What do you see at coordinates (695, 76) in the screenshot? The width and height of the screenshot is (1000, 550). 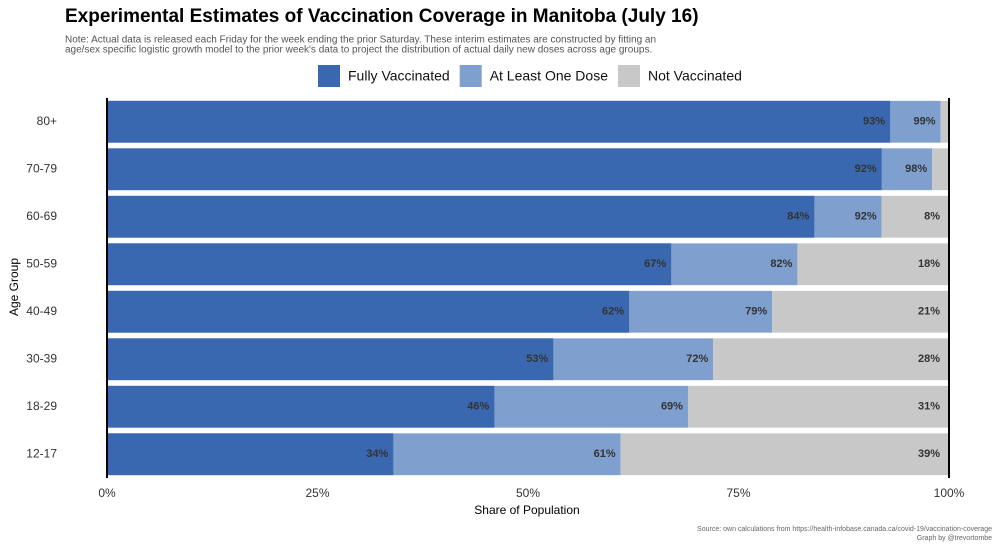 I see `legend-label: Not Vaccinated` at bounding box center [695, 76].